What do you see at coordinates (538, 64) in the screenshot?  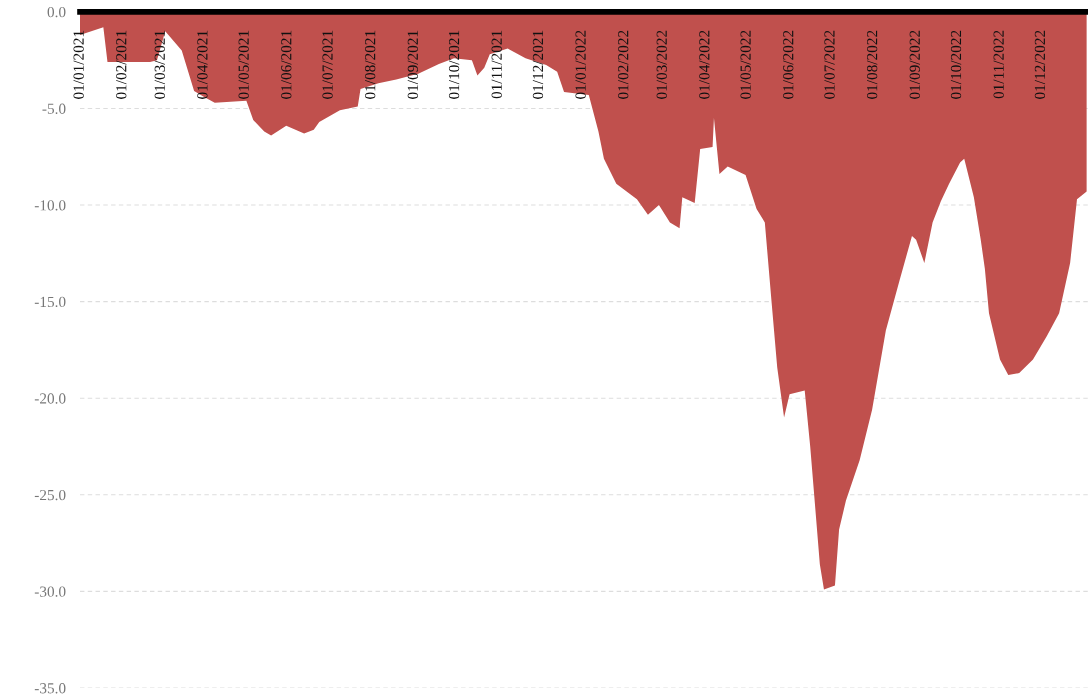 I see `x-tick-label: 01/12/2021` at bounding box center [538, 64].